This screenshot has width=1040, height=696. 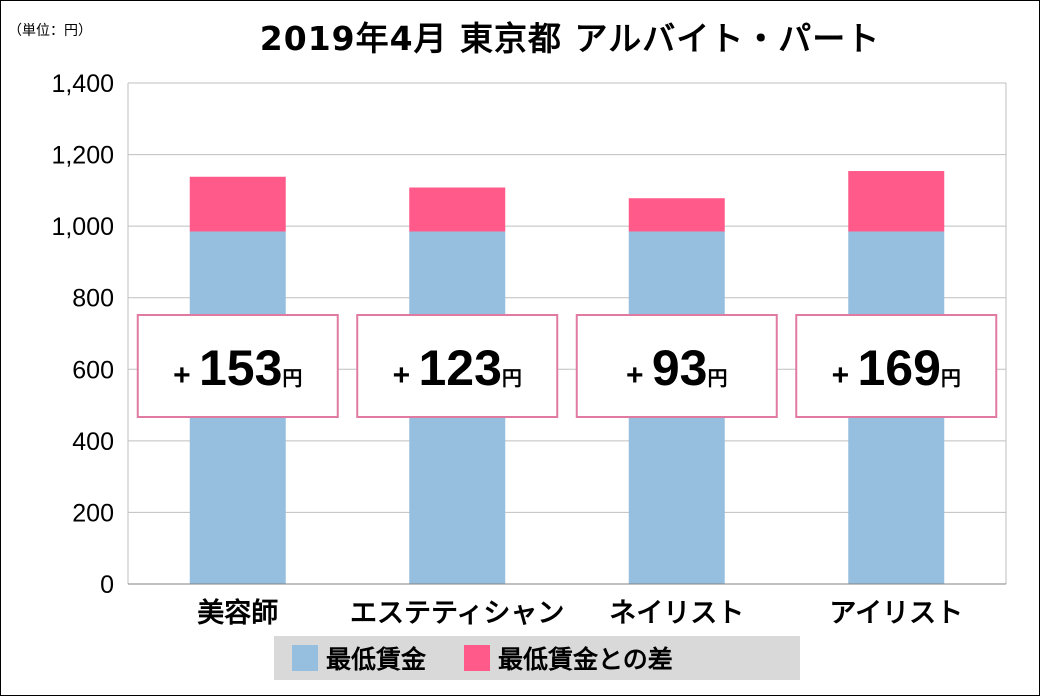 I want to click on x-category-label: アイリスト, so click(x=896, y=613).